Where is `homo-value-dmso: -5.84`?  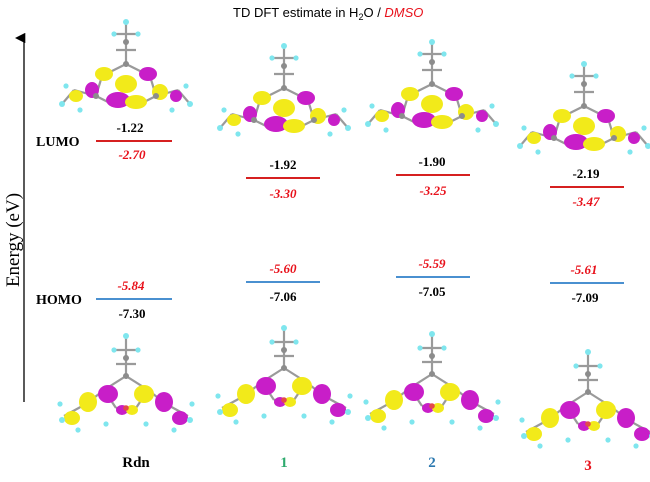 homo-value-dmso: -5.84 is located at coordinates (131, 285).